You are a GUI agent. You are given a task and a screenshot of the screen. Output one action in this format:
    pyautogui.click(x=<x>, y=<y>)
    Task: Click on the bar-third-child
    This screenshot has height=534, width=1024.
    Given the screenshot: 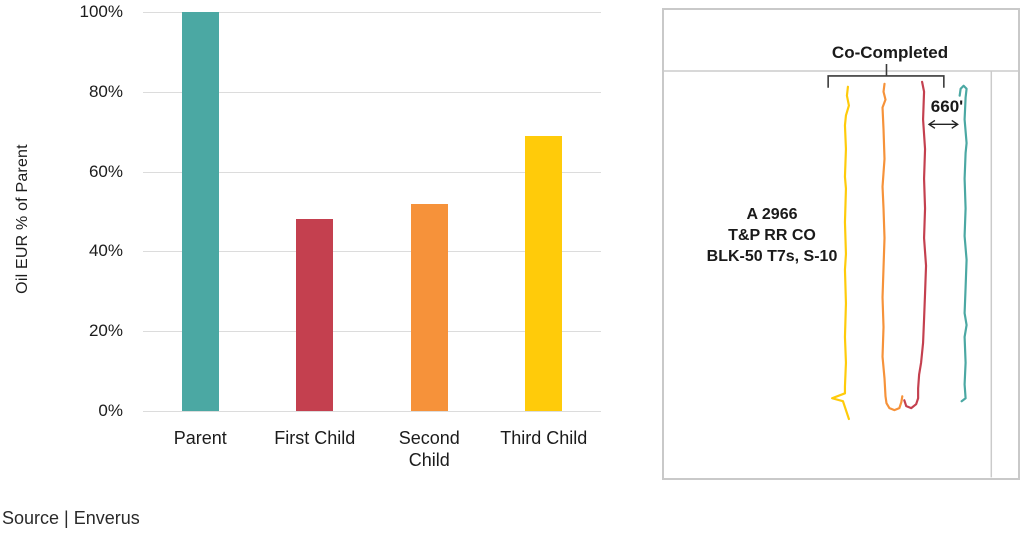 What is the action you would take?
    pyautogui.click(x=544, y=273)
    